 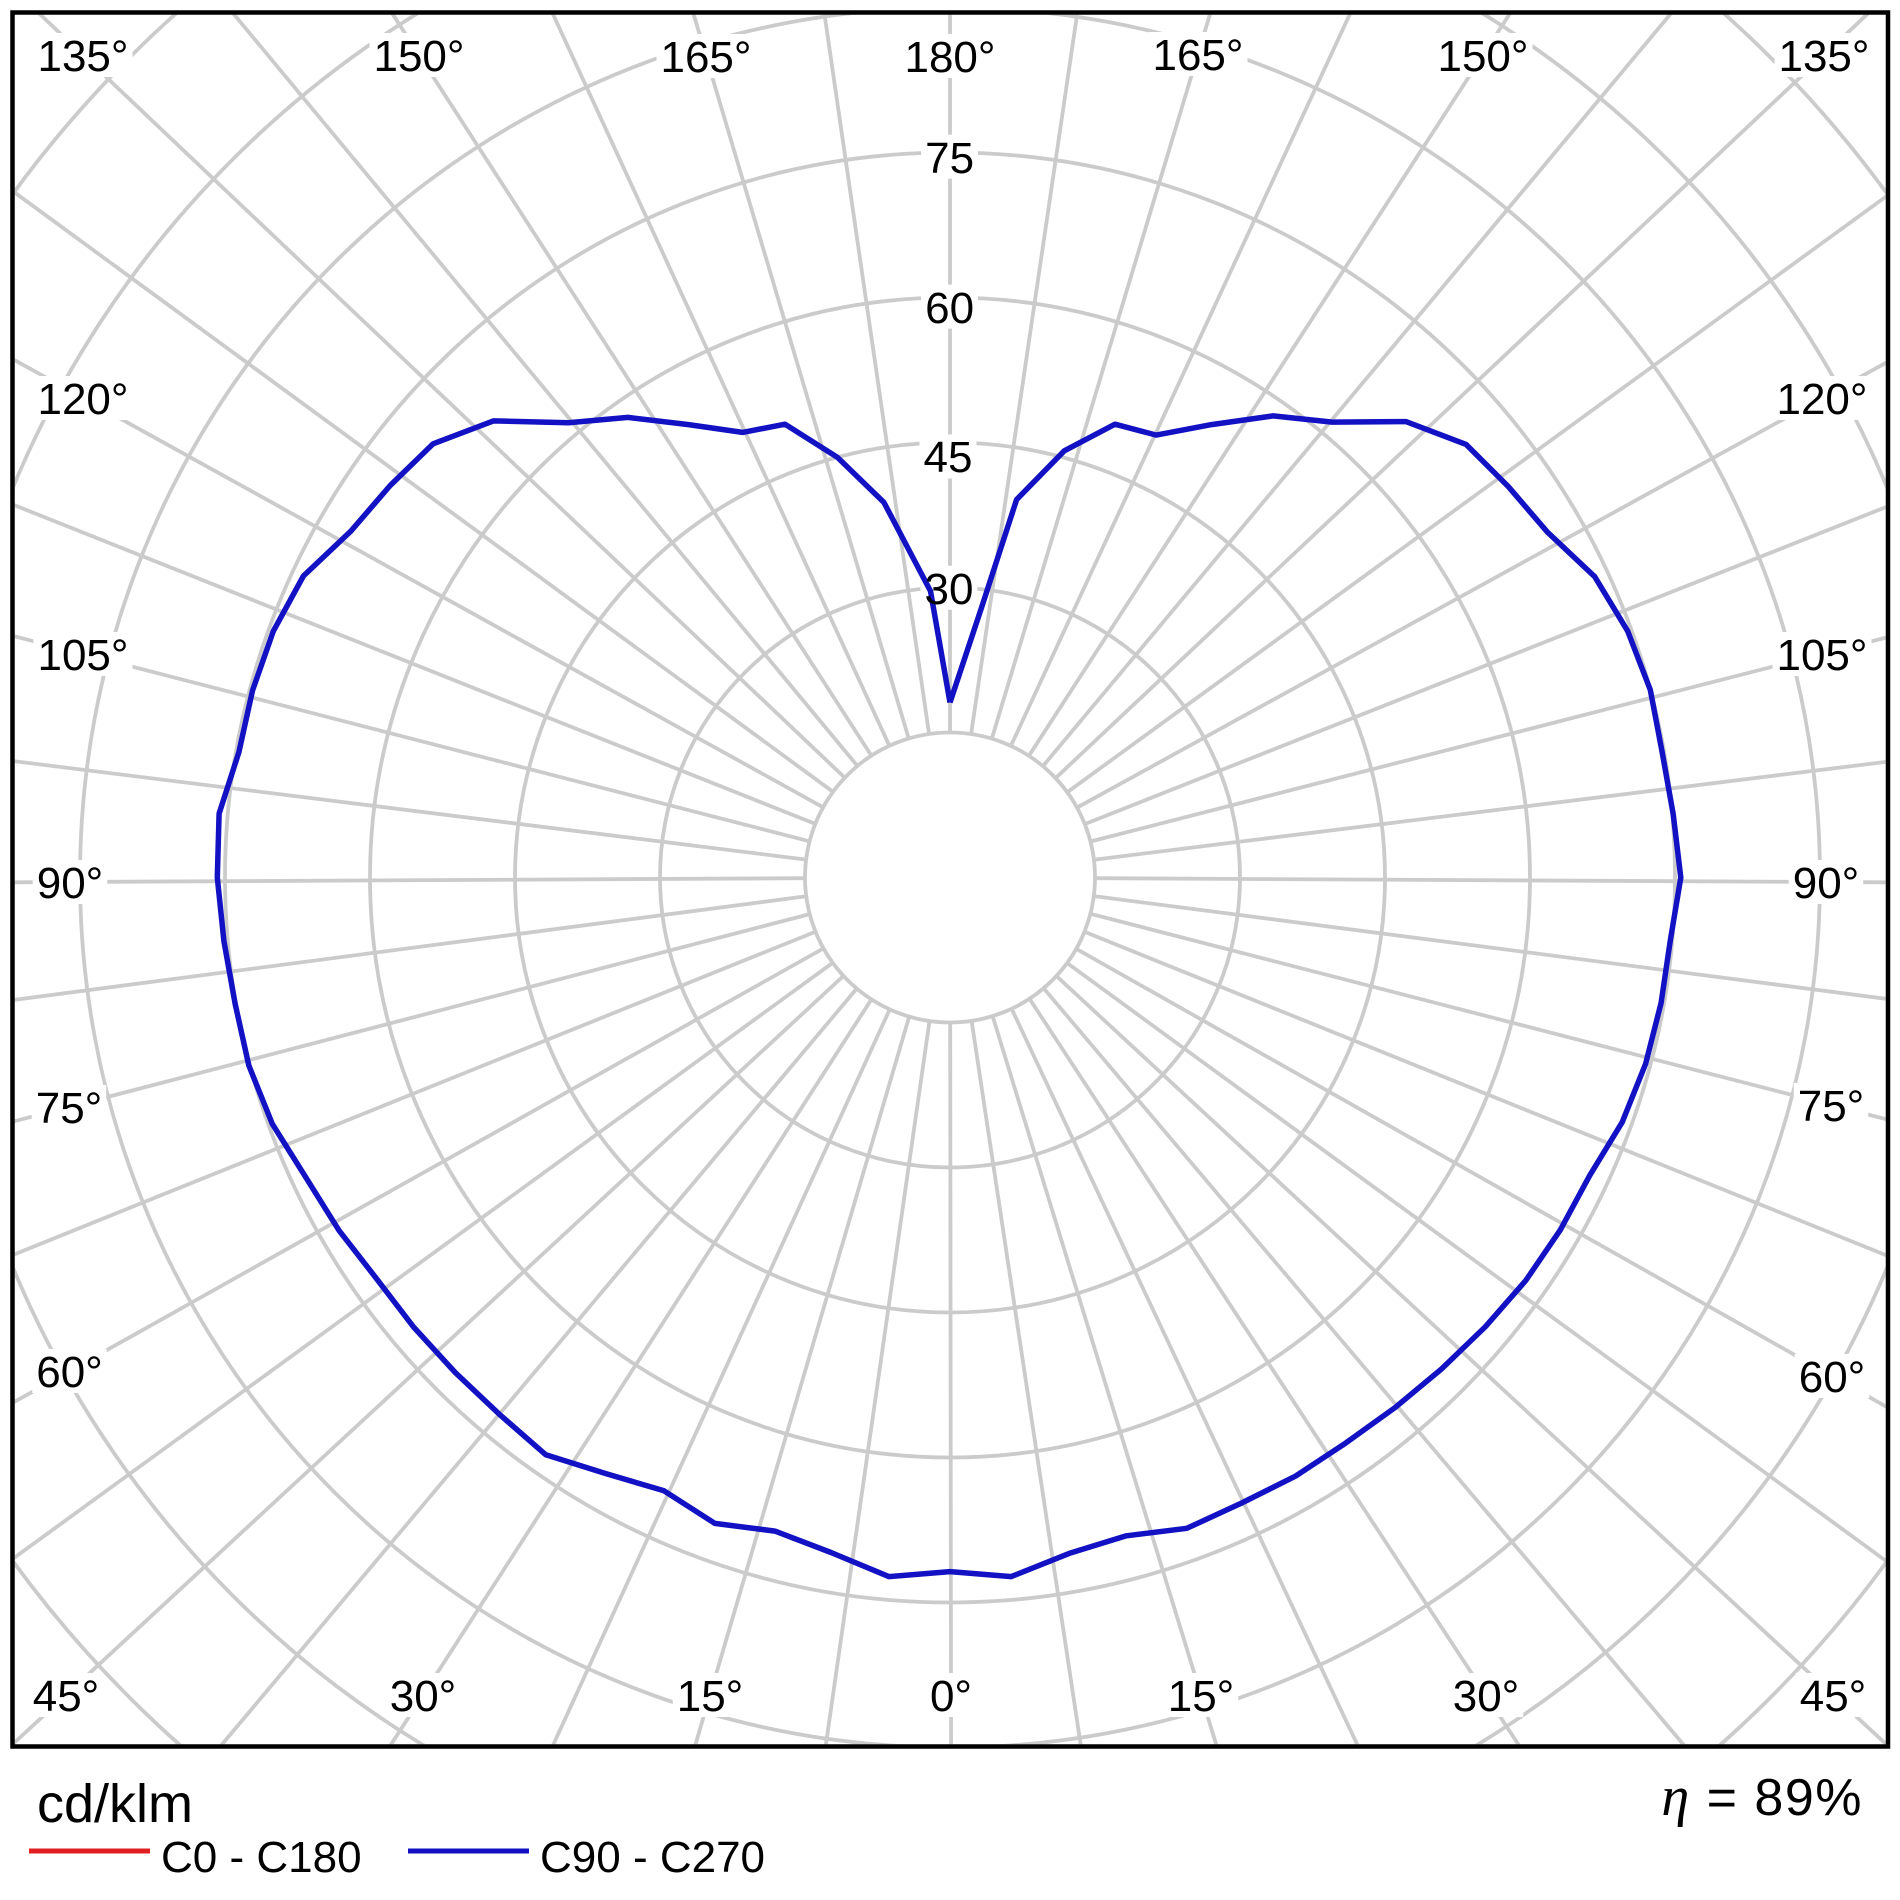 I want to click on svg-text: cd/klm, so click(x=115, y=1804).